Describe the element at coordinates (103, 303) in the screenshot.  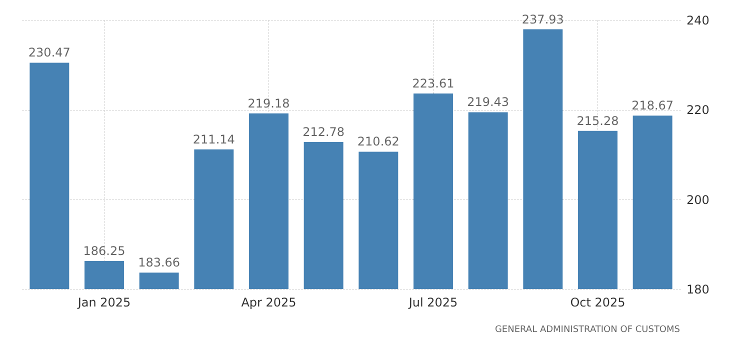
I see `x-tick-label: Jan 2025` at that location.